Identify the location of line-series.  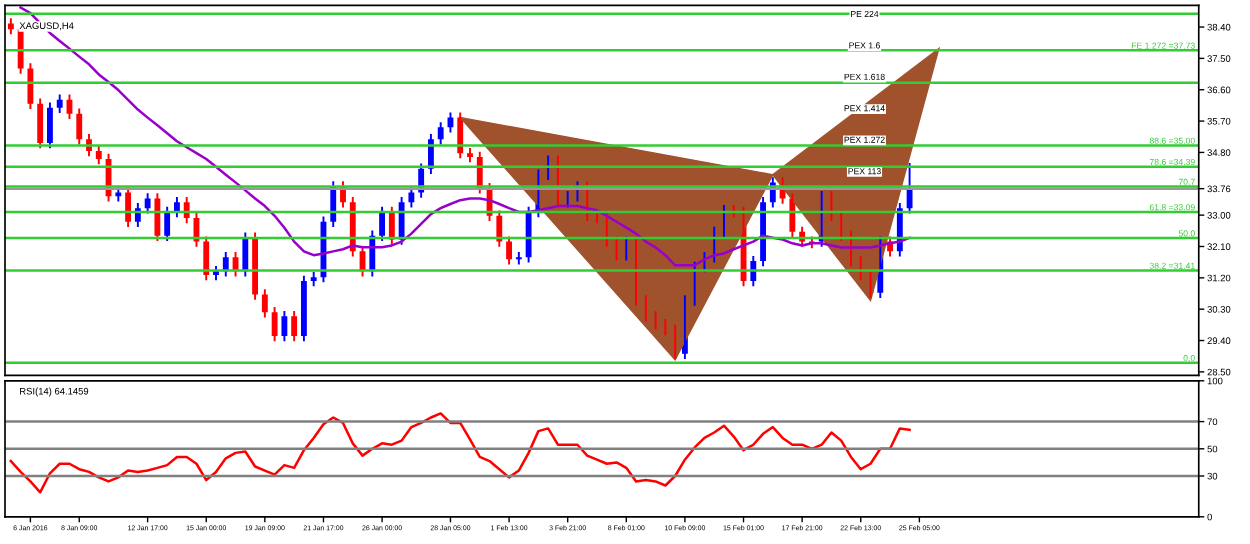
(460, 453).